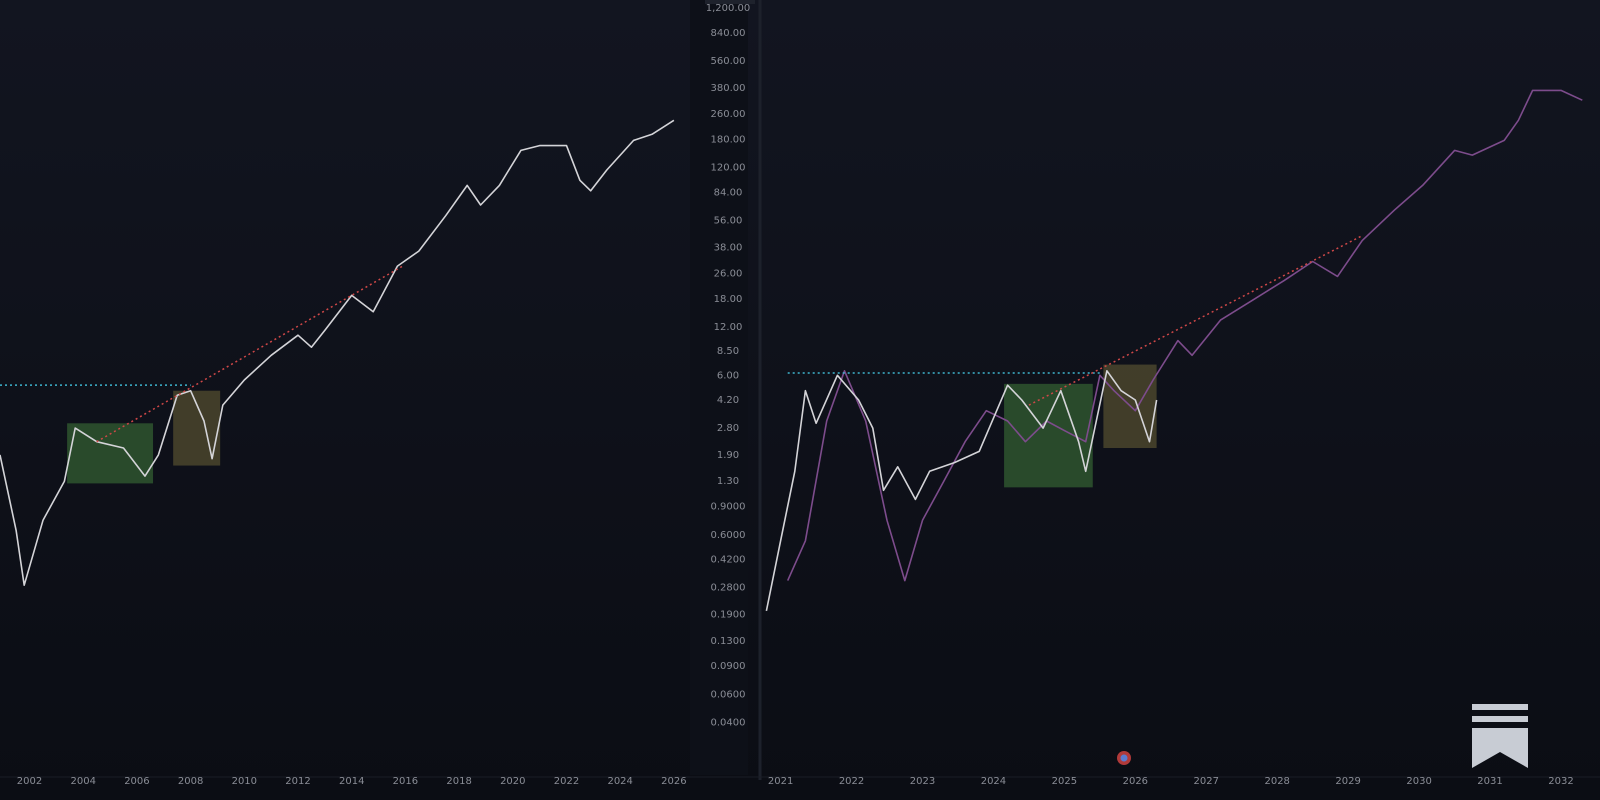 The image size is (1600, 800). I want to click on x-tick-label: 2021, so click(780, 781).